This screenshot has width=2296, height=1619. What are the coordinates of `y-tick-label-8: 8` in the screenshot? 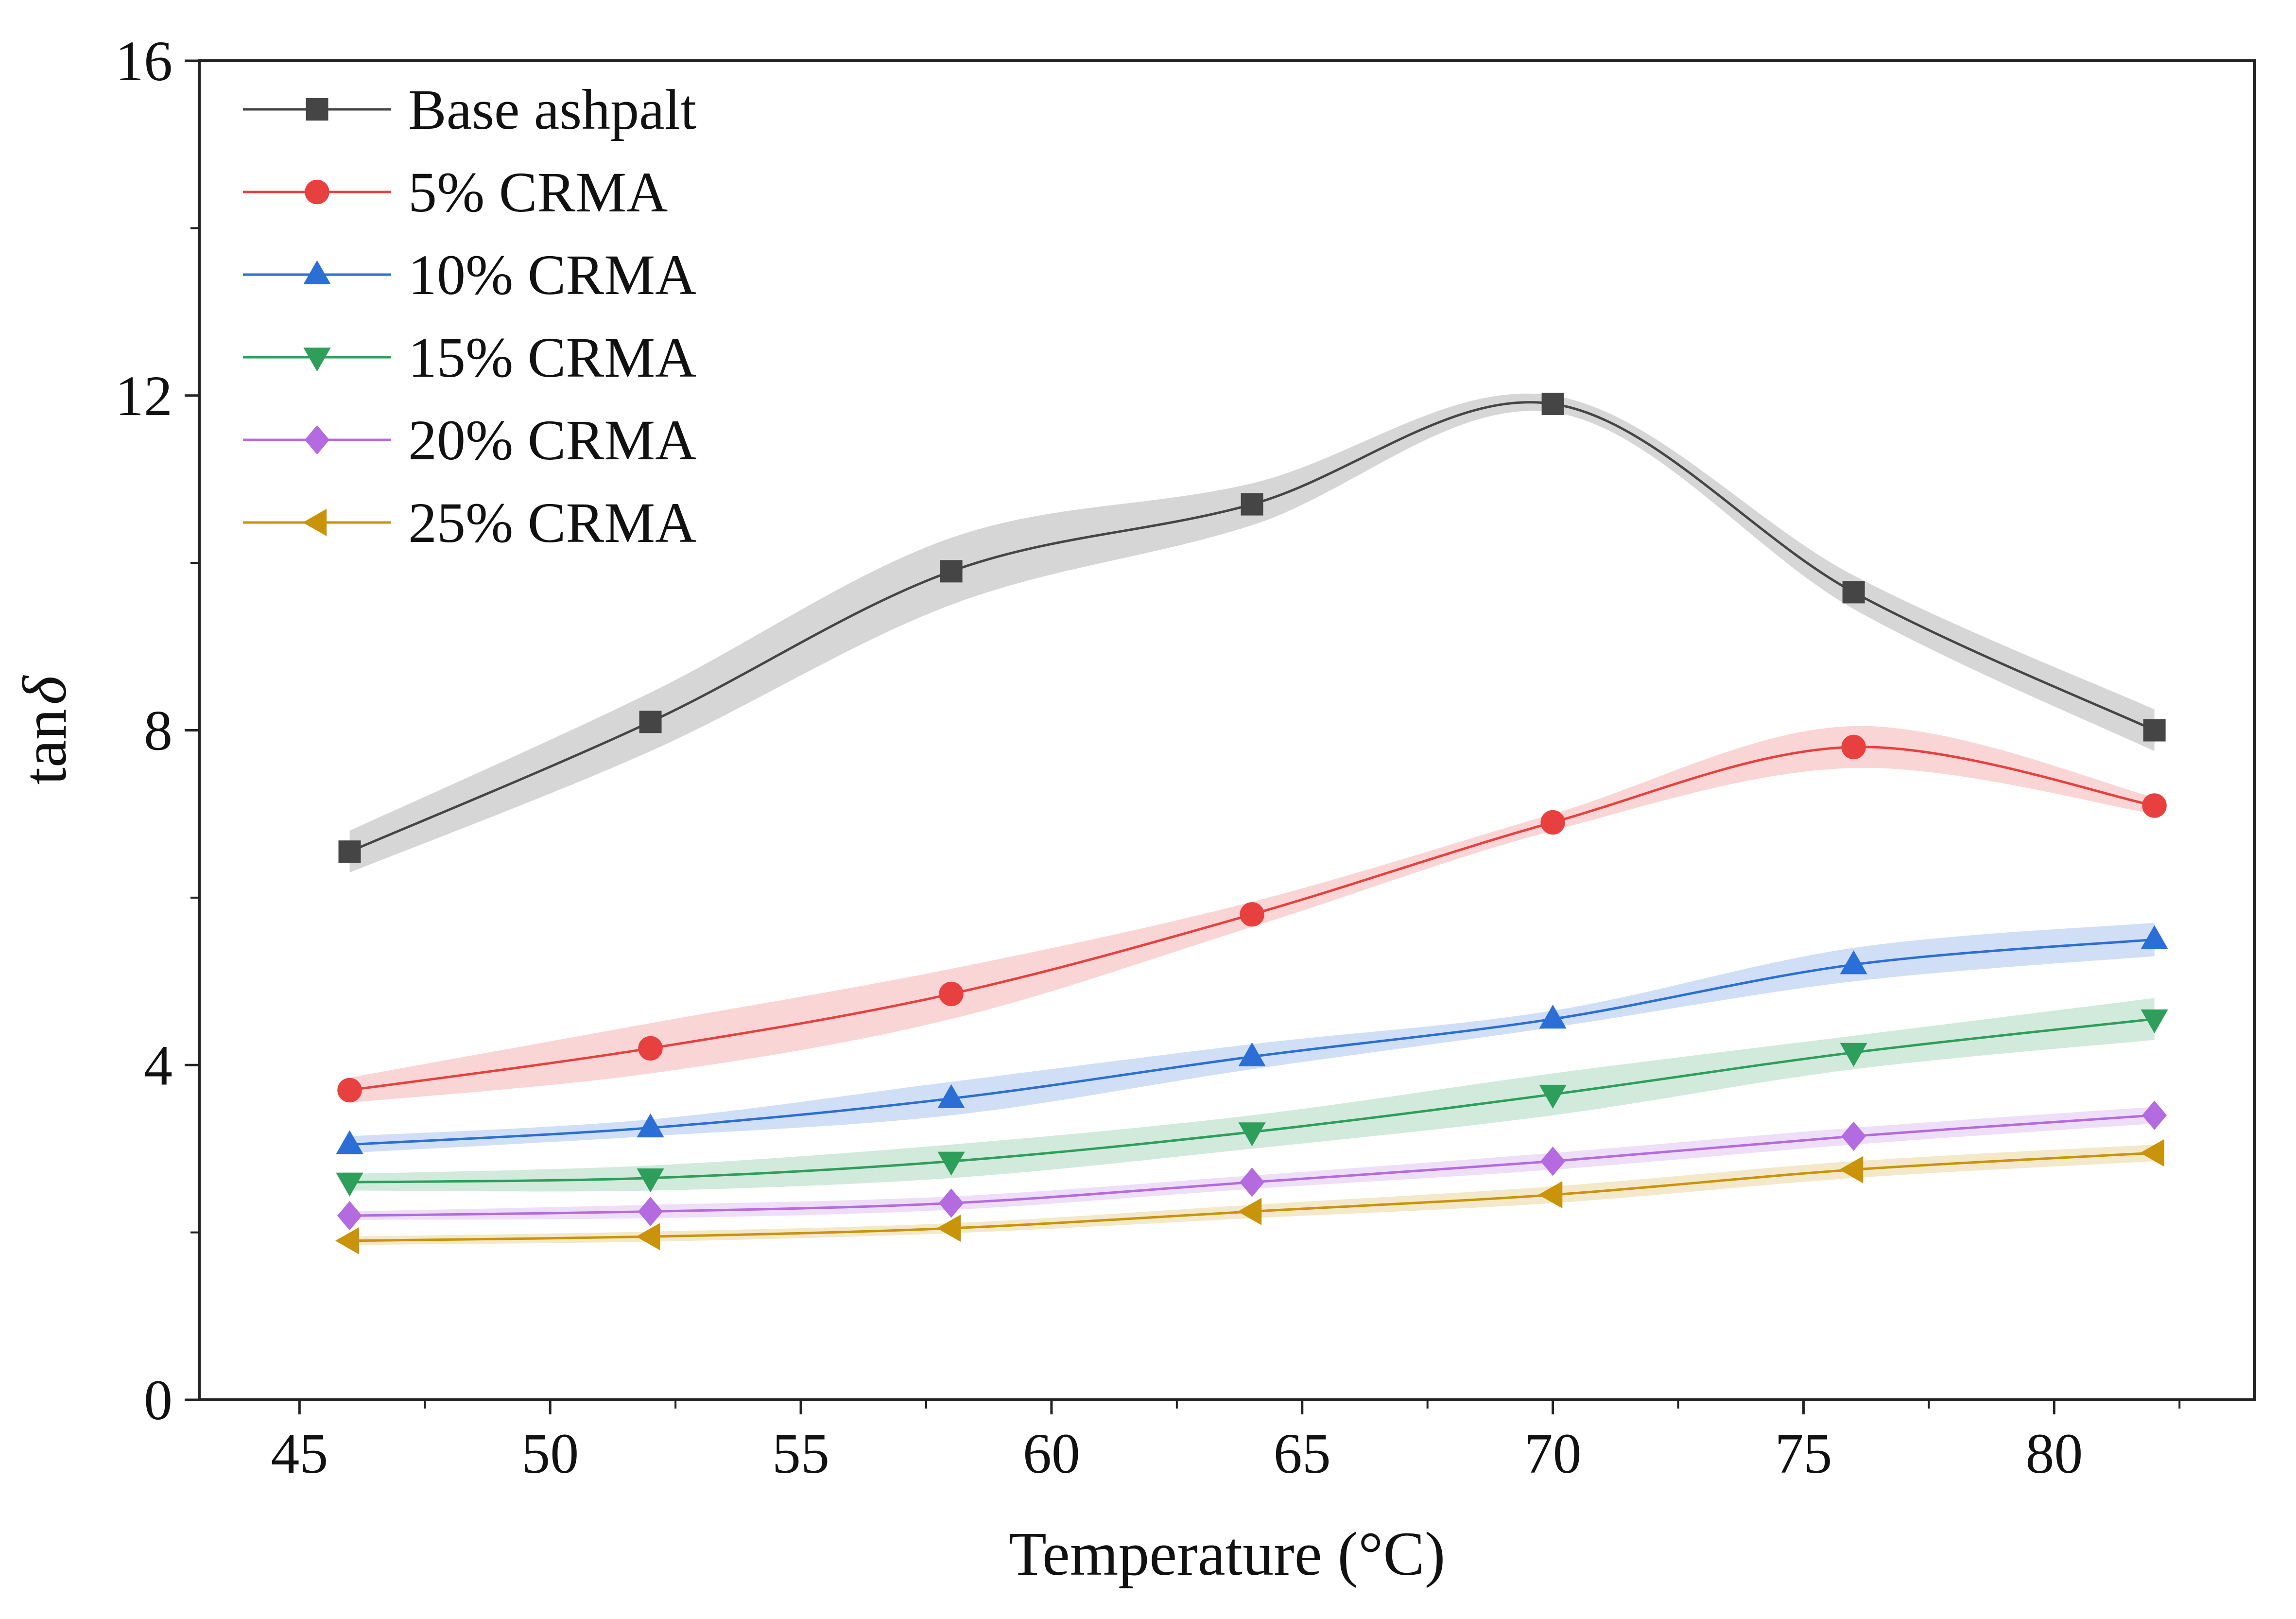 It's located at (158, 731).